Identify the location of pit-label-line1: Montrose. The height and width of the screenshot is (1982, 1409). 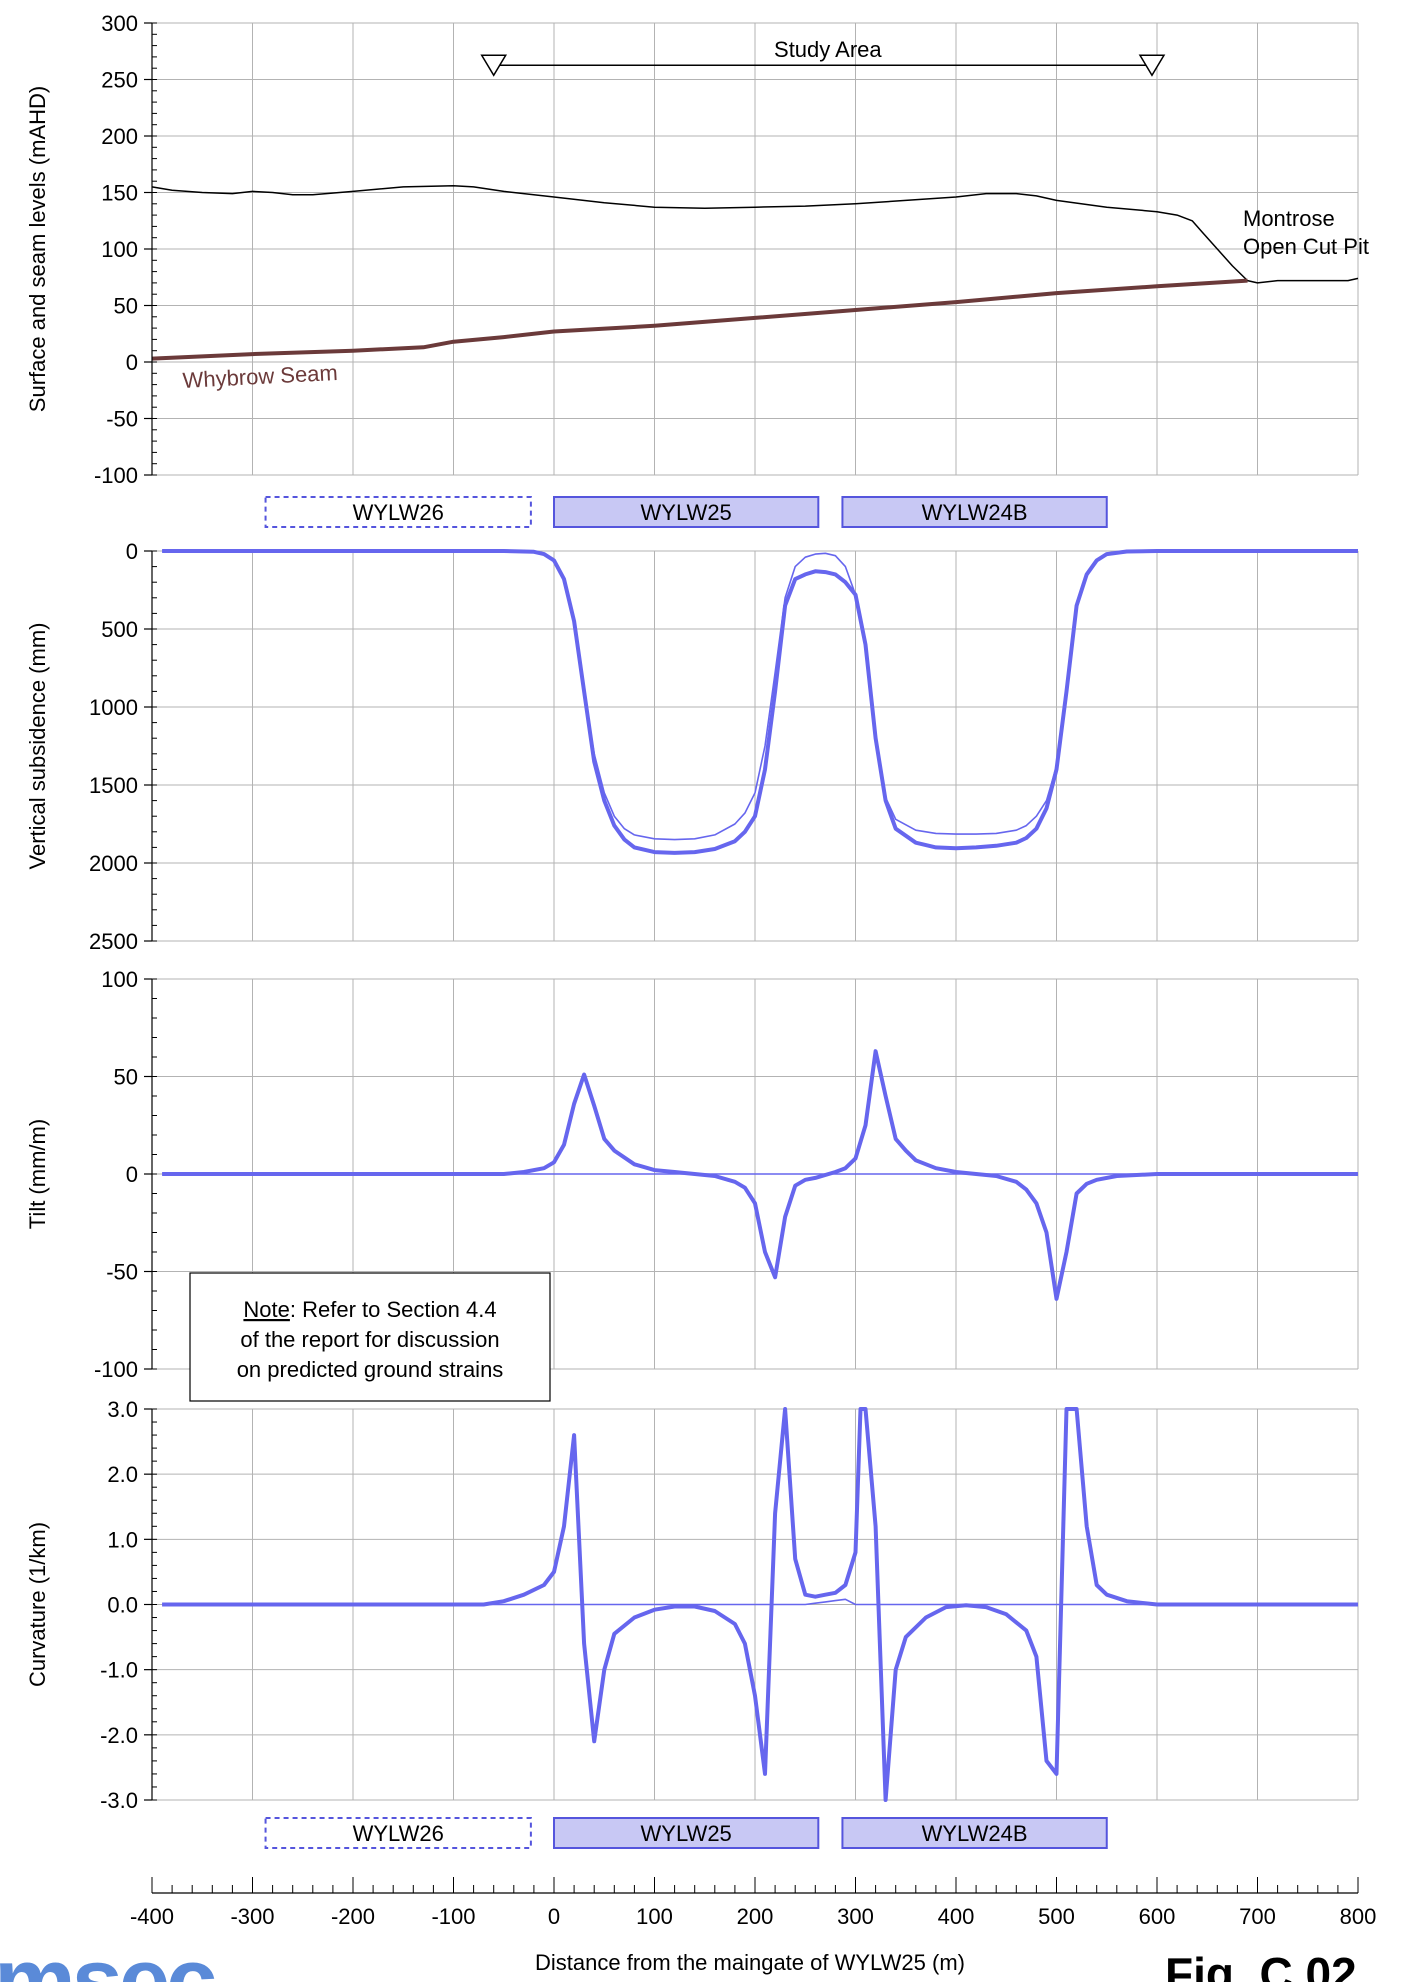
(1289, 218).